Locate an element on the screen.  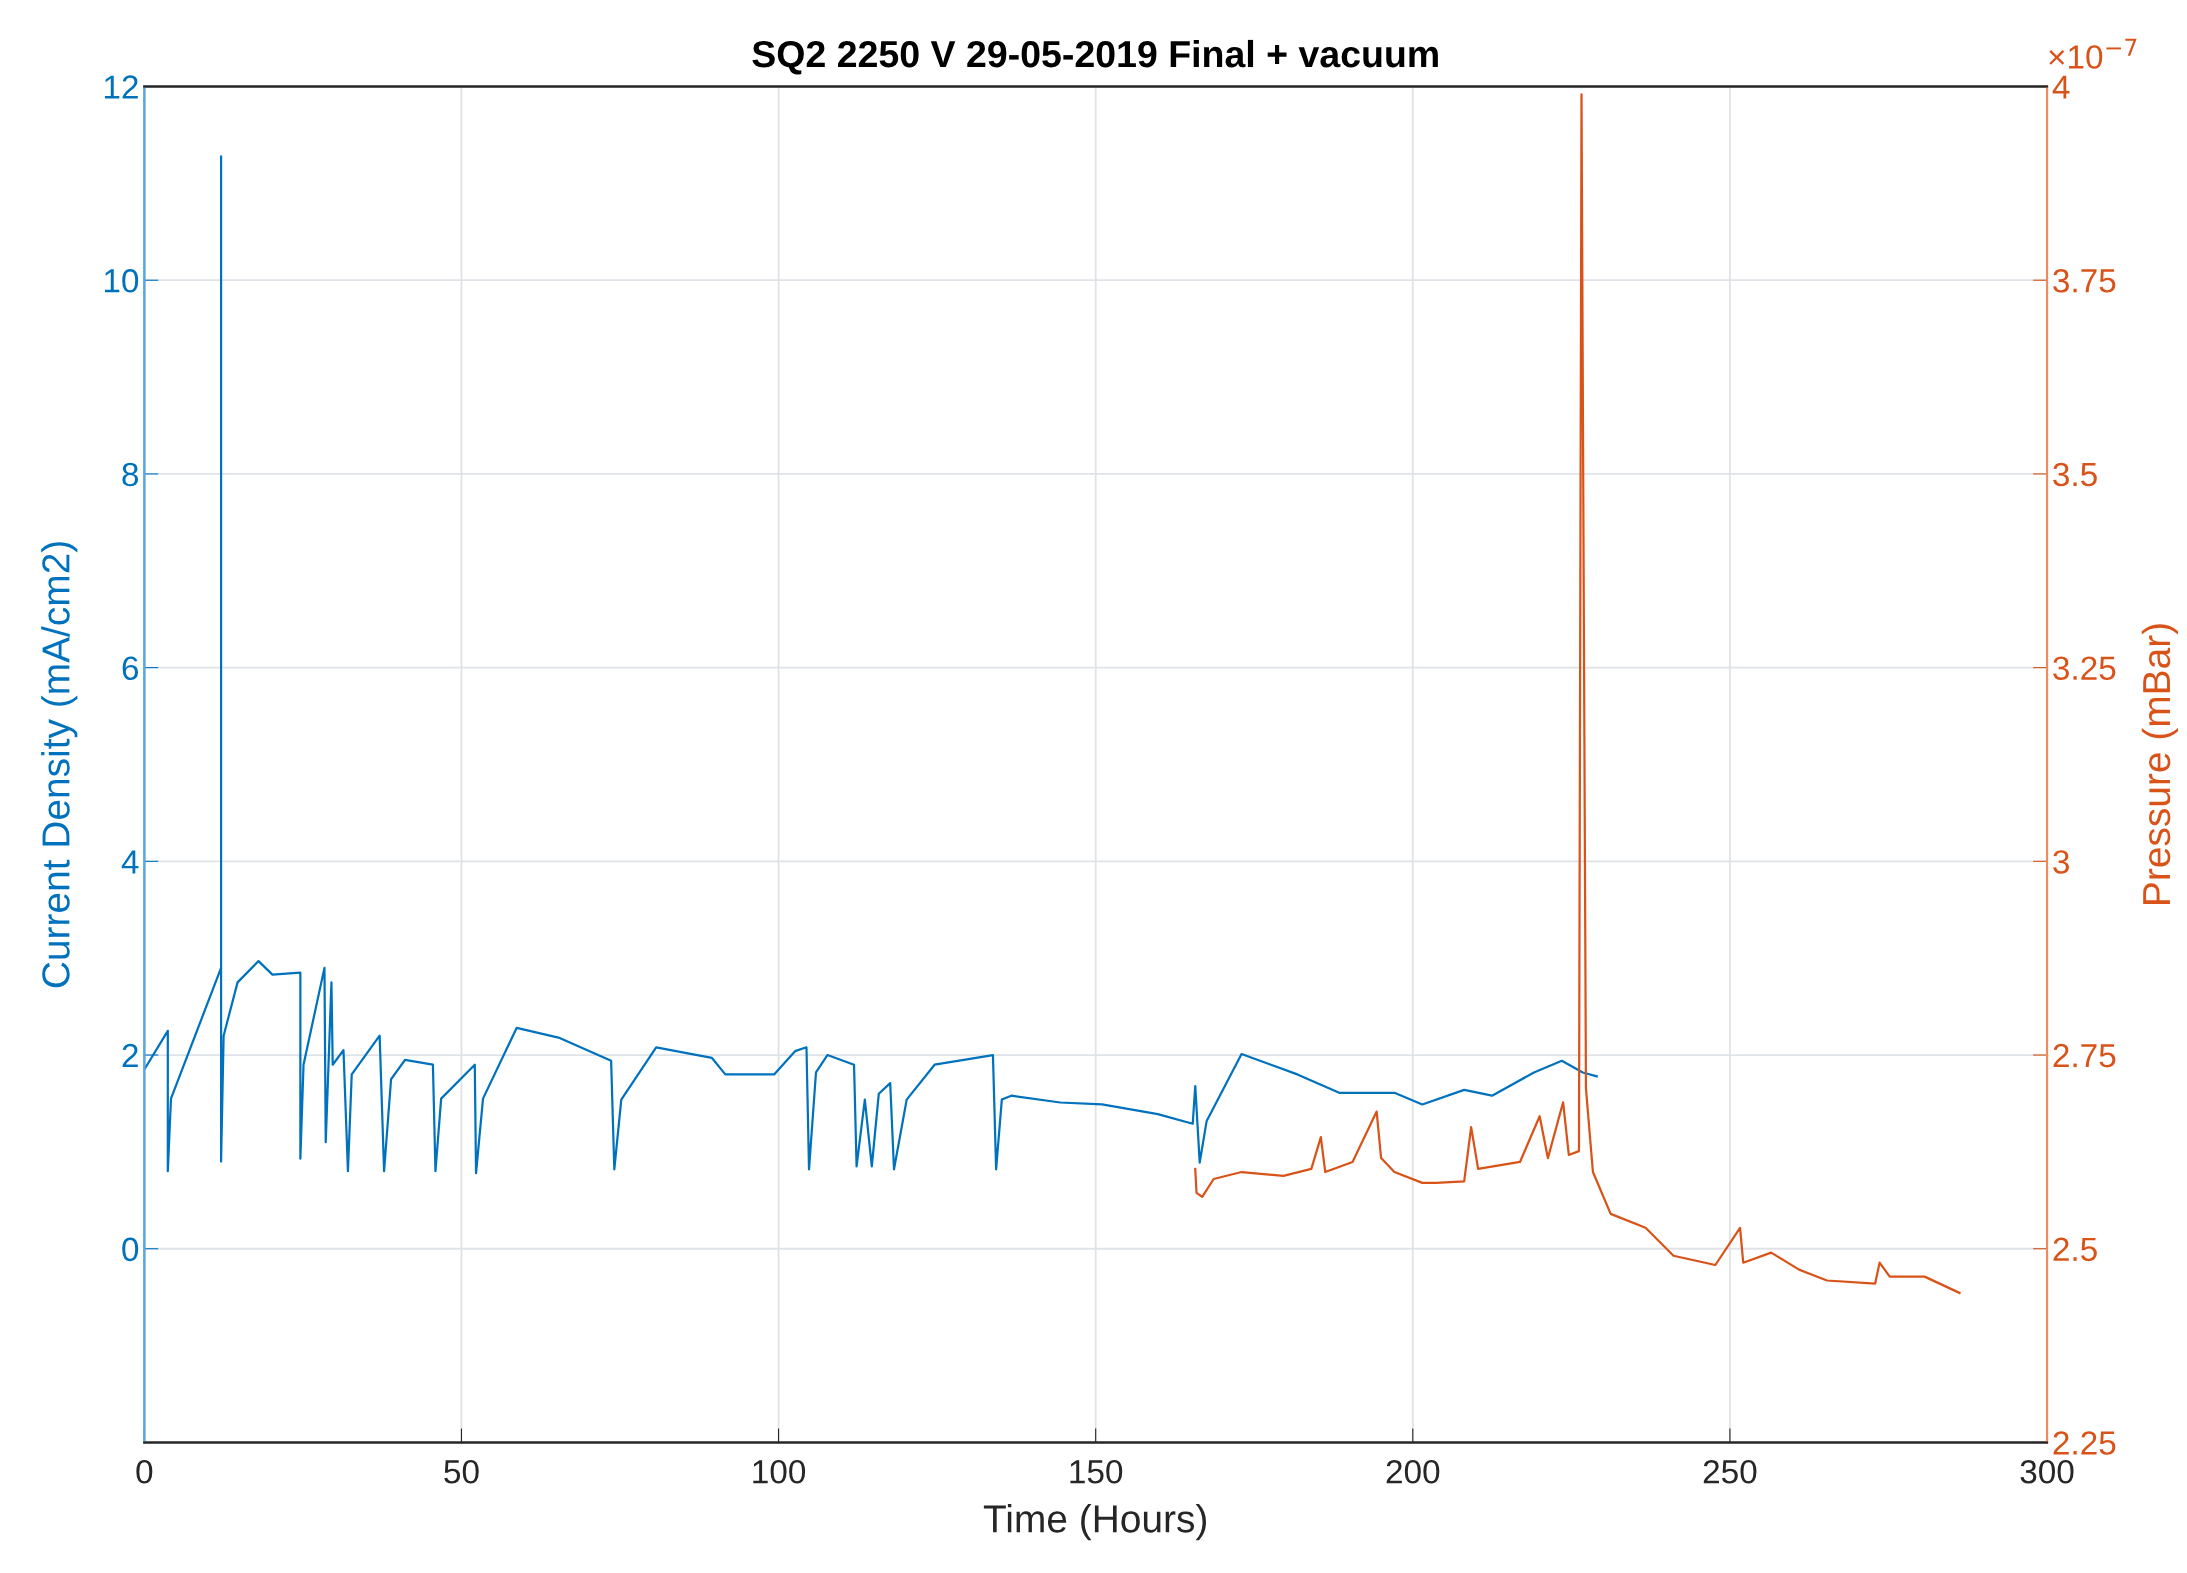
y-tick-label: 2 is located at coordinates (130, 1055).